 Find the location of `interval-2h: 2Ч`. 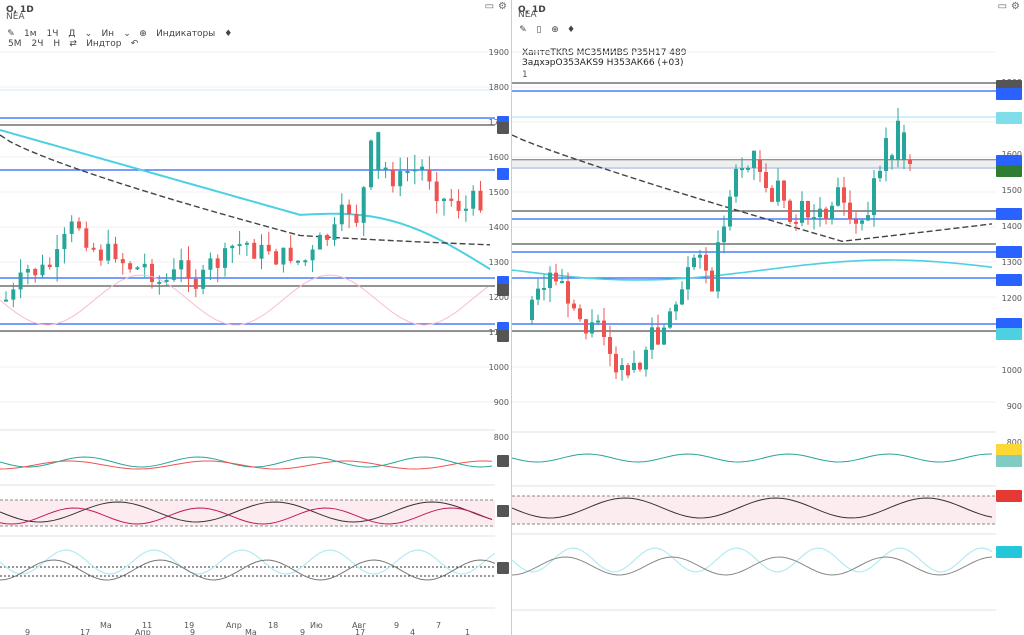

interval-2h: 2Ч is located at coordinates (37, 44).